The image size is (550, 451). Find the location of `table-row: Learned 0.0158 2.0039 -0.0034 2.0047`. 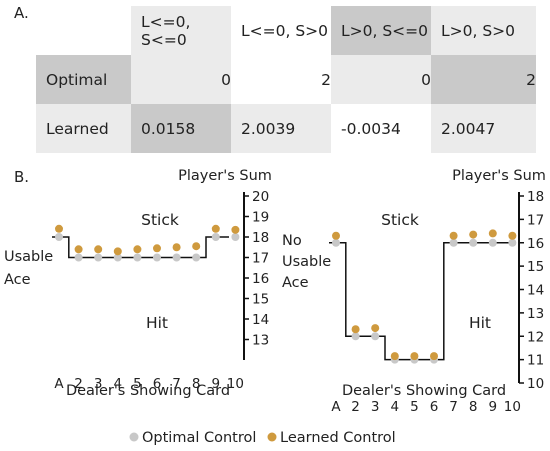

table-row: Learned 0.0158 2.0039 -0.0034 2.0047 is located at coordinates (286, 128).